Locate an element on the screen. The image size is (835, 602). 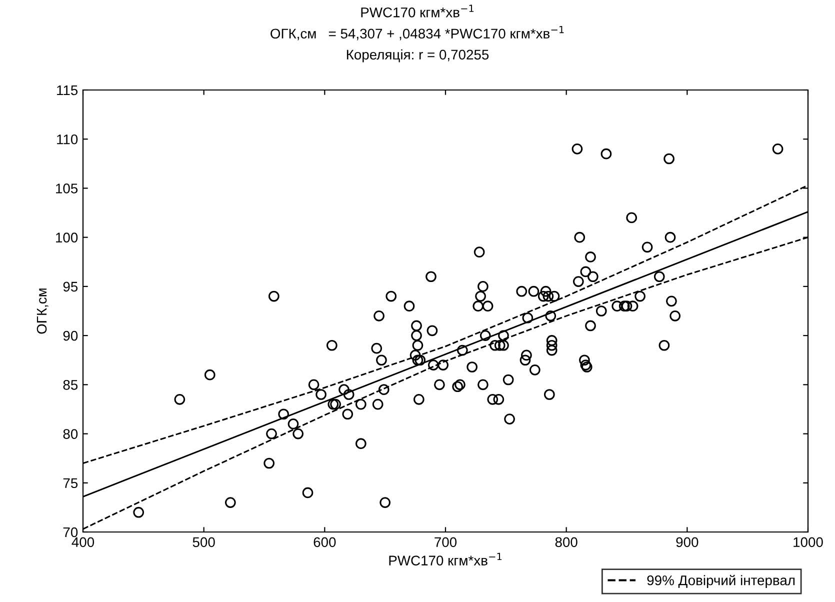
y-tick-label: 70 is located at coordinates (70, 532).